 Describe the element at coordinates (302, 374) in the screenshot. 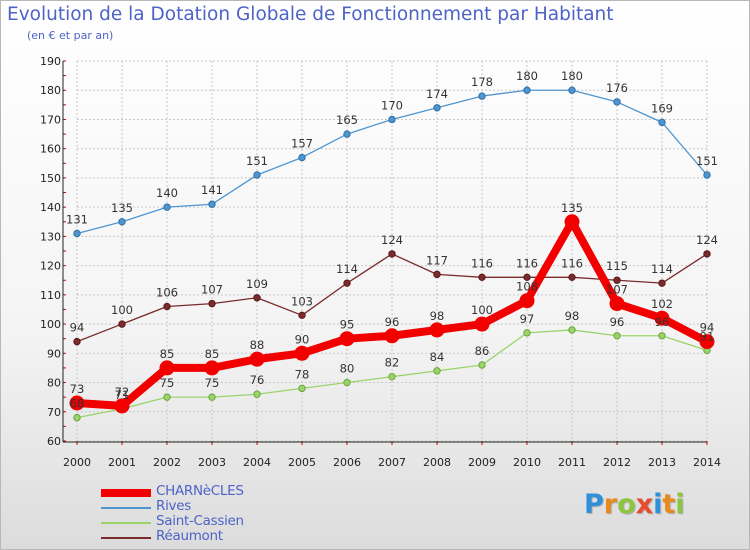

I see `data-label-saint-cassien: 78` at that location.